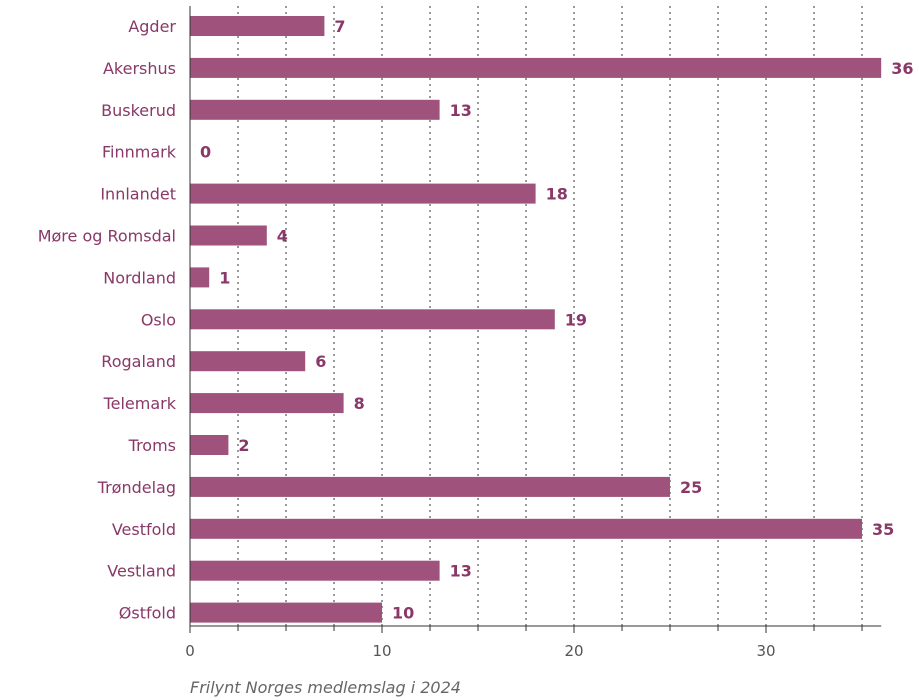  Describe the element at coordinates (139, 68) in the screenshot. I see `category-label: Akershus` at that location.